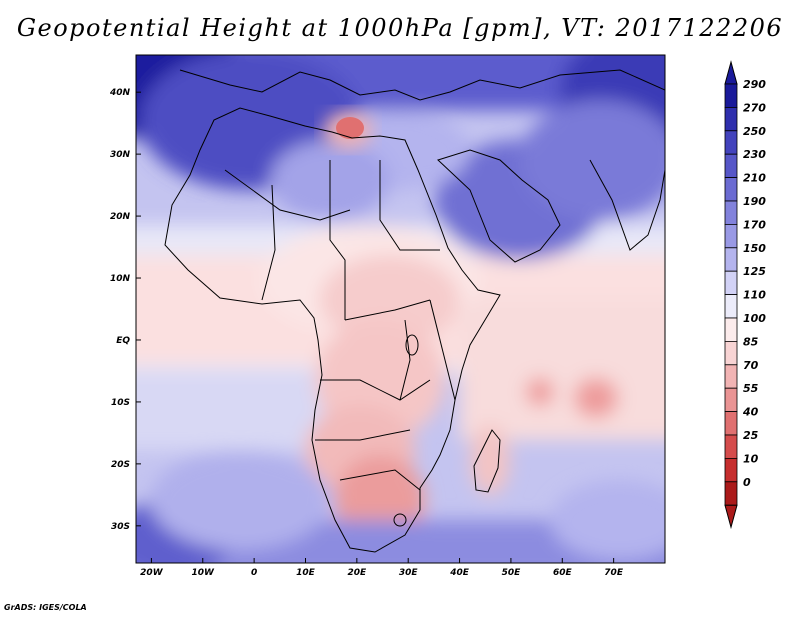  What do you see at coordinates (754, 224) in the screenshot?
I see `colorbar-level-label: 170` at bounding box center [754, 224].